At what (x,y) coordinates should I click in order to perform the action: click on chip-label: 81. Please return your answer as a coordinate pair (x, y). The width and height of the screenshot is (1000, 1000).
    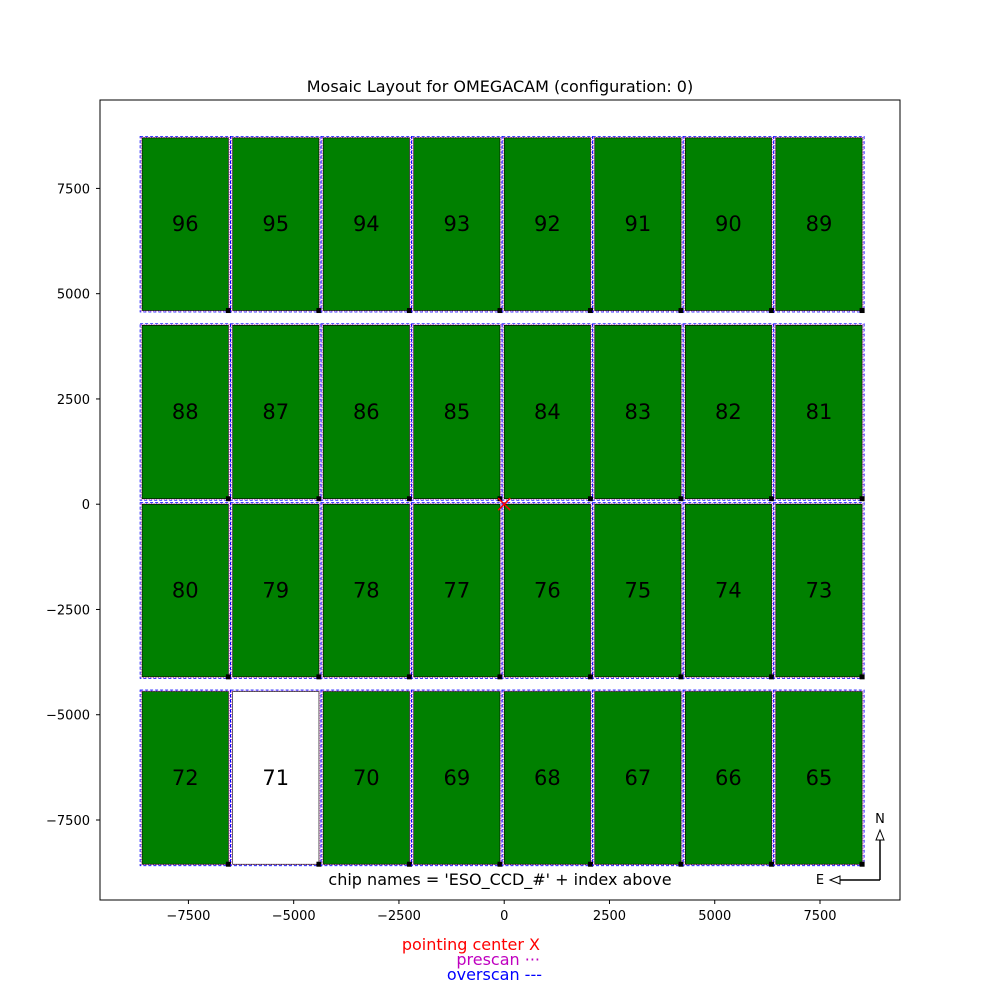
    Looking at the image, I should click on (819, 412).